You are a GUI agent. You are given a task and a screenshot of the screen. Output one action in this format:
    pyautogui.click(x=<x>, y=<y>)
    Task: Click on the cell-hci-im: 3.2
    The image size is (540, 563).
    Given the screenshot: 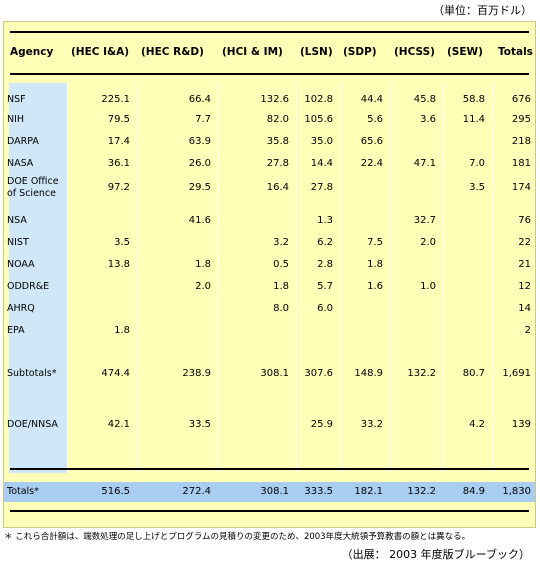 What is the action you would take?
    pyautogui.click(x=281, y=242)
    